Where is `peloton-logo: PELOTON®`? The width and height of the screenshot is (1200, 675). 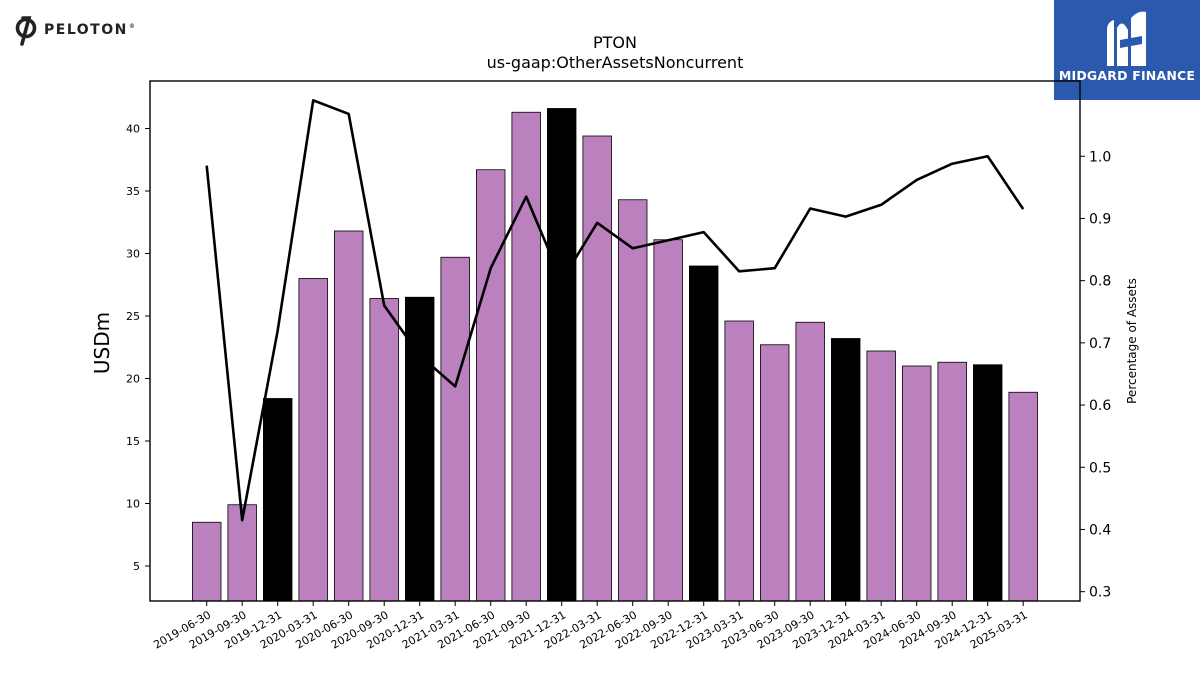
peloton-logo: PELOTON® is located at coordinates (75, 30).